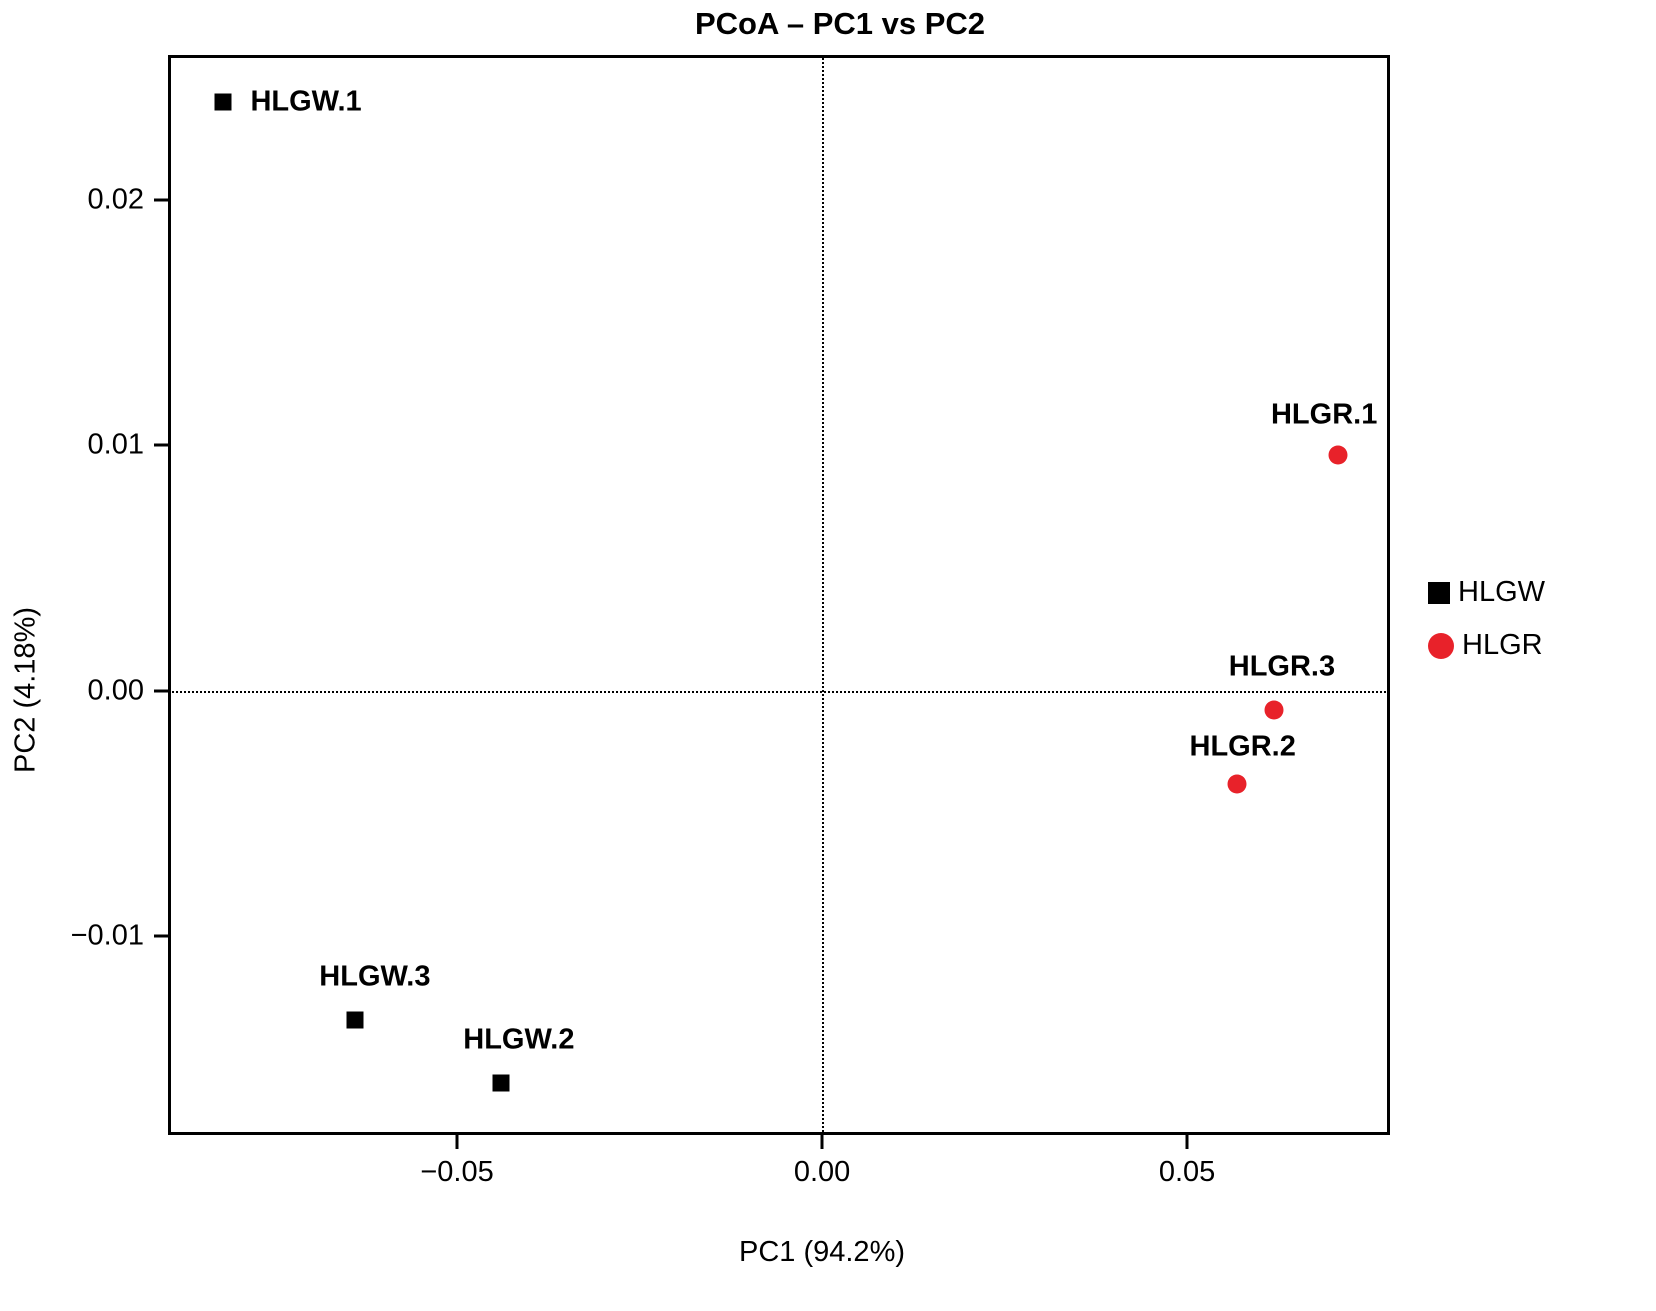 The image size is (1656, 1311). Describe the element at coordinates (823, 595) in the screenshot. I see `zero-x-reference-line` at that location.